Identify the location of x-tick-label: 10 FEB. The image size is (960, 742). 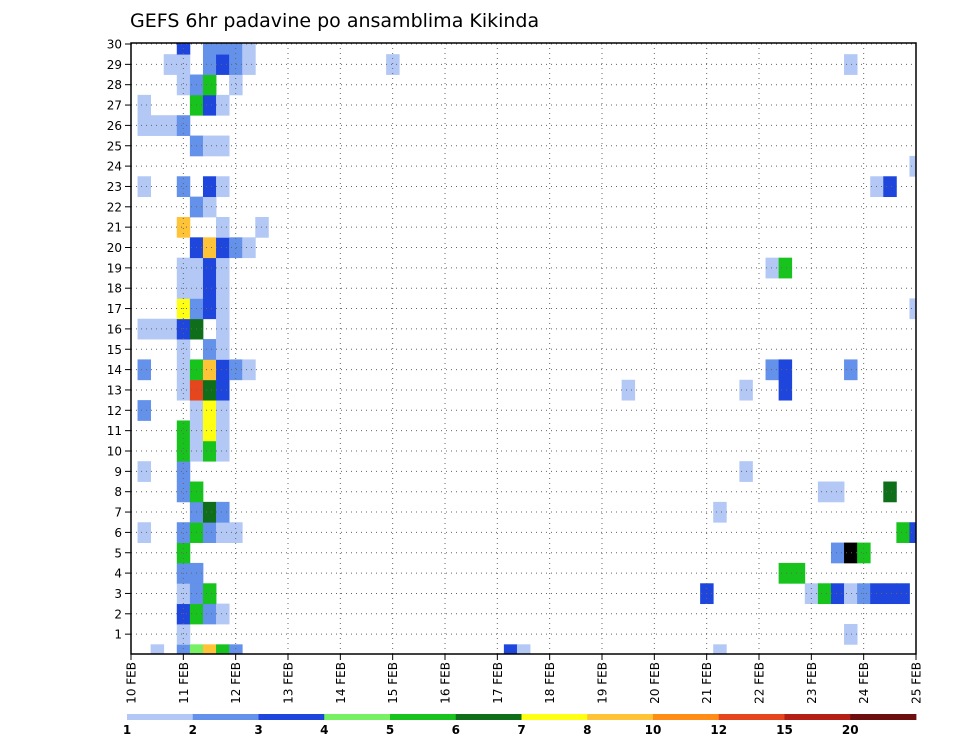
(132, 683).